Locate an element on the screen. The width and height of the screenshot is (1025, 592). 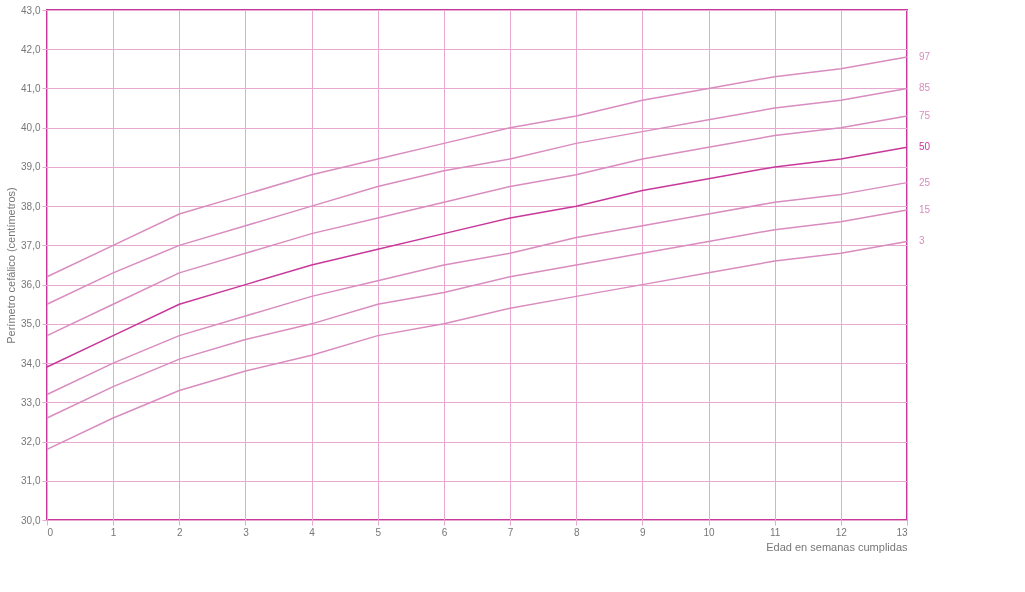
y-tick-label: 35,0 is located at coordinates (31, 324).